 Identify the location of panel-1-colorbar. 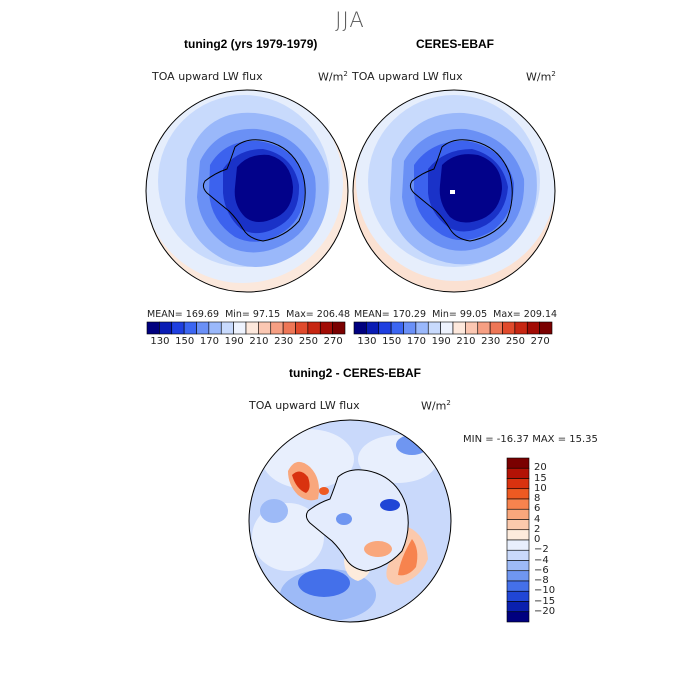
(246, 328).